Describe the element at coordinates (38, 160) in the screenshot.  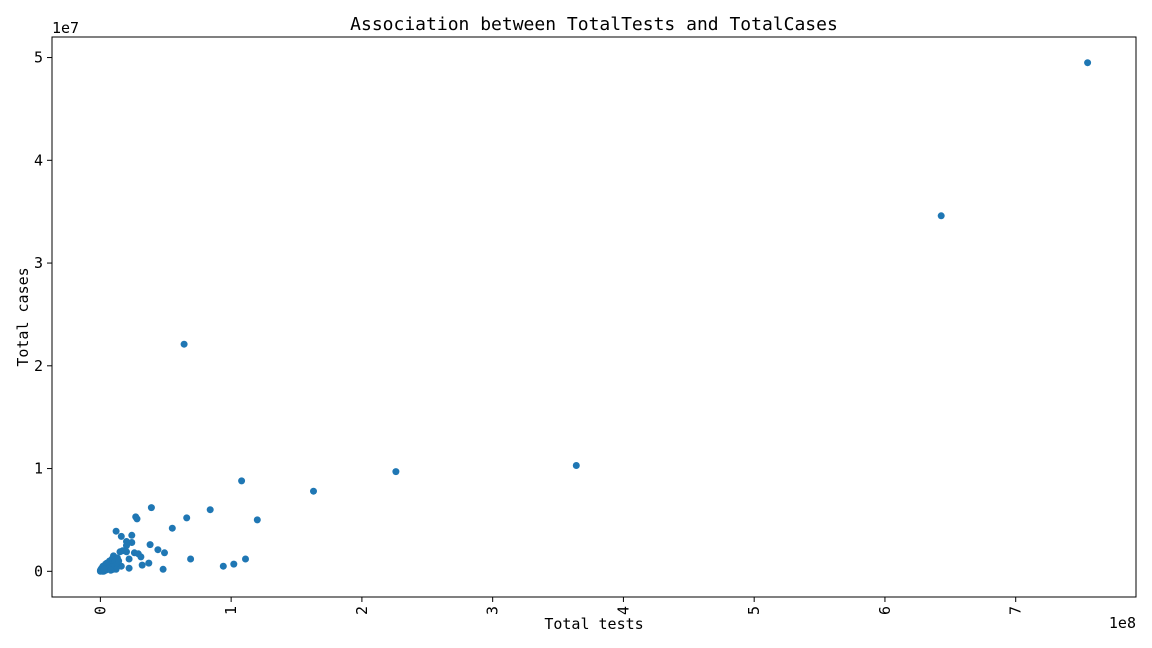
I see `y-tick-label: 4` at that location.